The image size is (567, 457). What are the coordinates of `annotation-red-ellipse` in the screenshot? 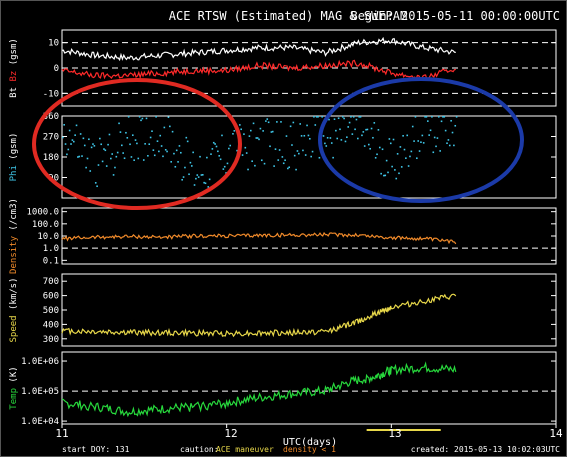 It's located at (137, 144).